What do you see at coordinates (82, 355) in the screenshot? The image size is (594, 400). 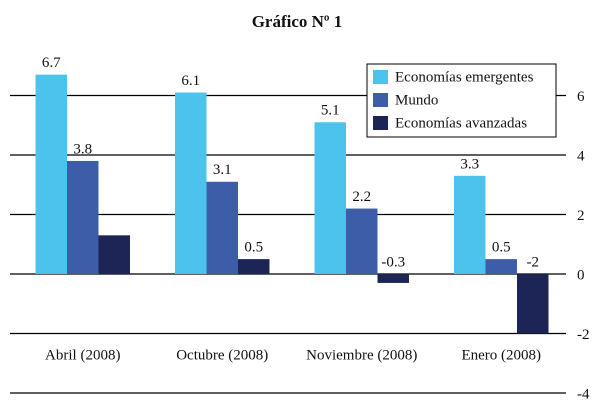 I see `x-tick-label: Abril (2008)` at bounding box center [82, 355].